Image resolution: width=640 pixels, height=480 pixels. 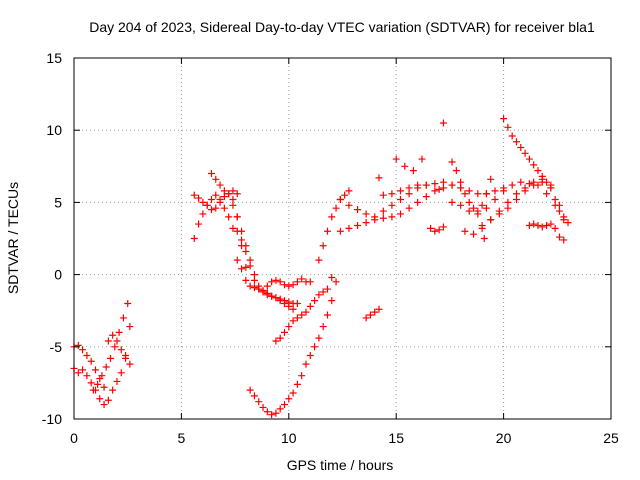 I want to click on series-outliers, so click(x=431, y=180).